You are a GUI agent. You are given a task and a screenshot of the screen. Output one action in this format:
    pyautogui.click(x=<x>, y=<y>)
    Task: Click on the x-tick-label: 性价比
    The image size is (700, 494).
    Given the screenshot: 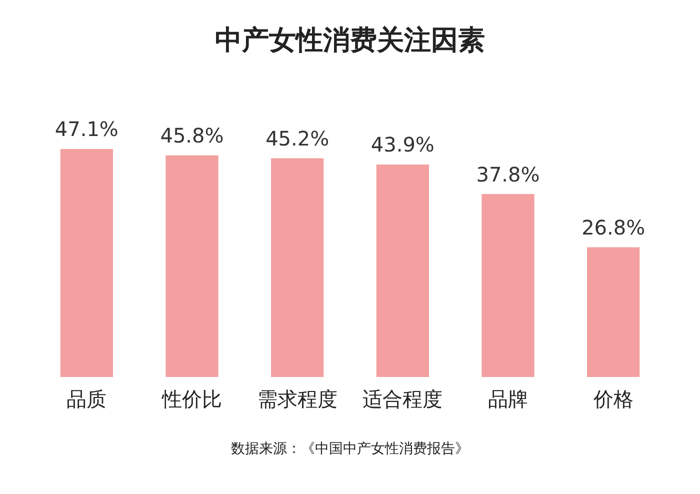 What is the action you would take?
    pyautogui.click(x=191, y=399)
    